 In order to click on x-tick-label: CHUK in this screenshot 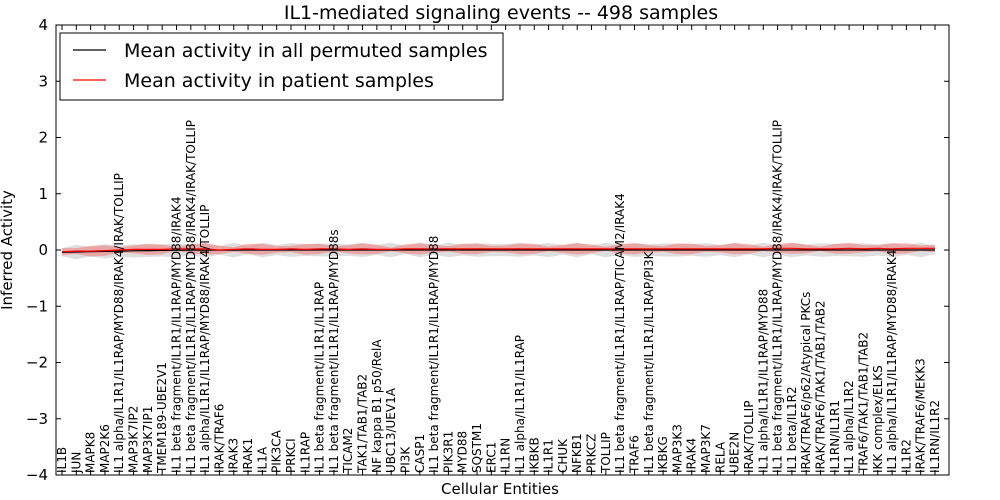, I will do `click(563, 455)`.